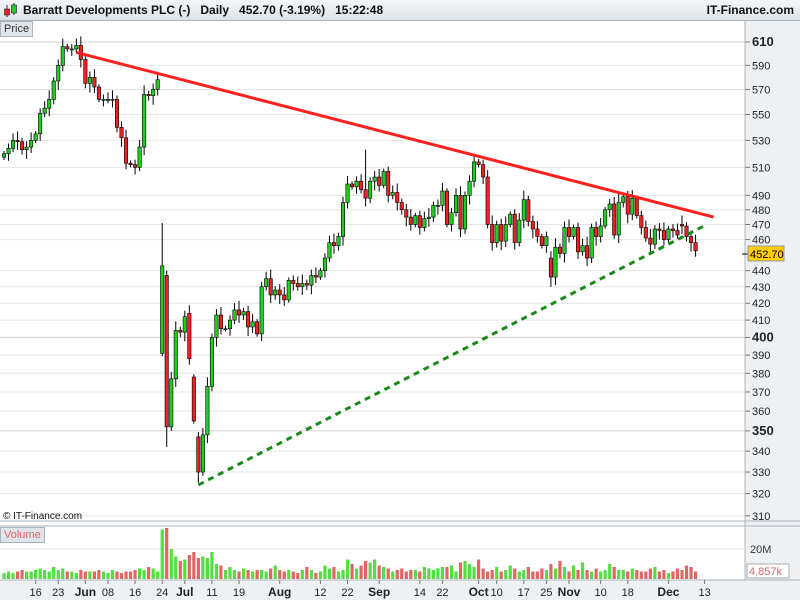  What do you see at coordinates (211, 593) in the screenshot?
I see `x-tick-label: 11` at bounding box center [211, 593].